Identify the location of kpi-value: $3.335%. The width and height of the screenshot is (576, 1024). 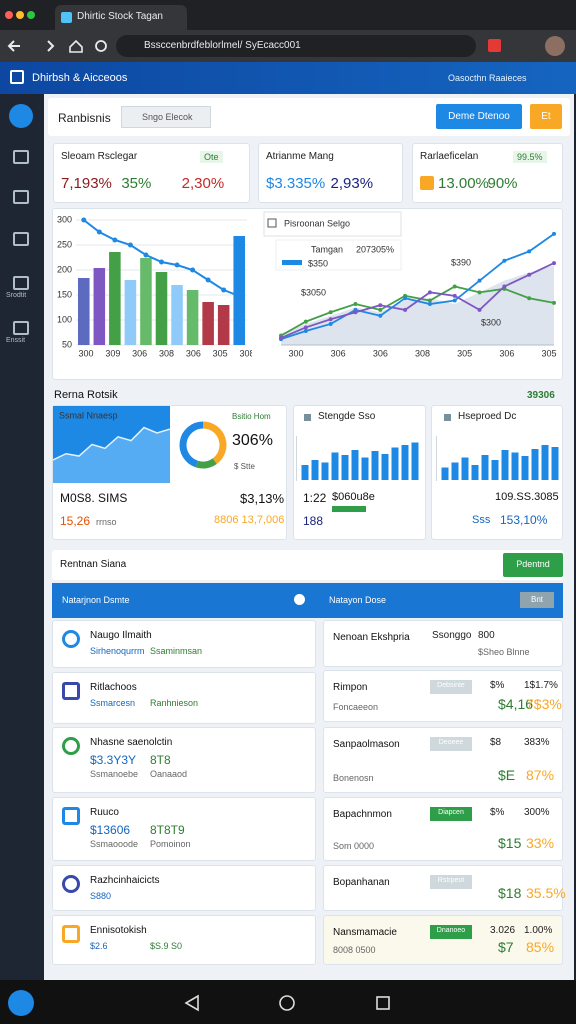
(296, 183).